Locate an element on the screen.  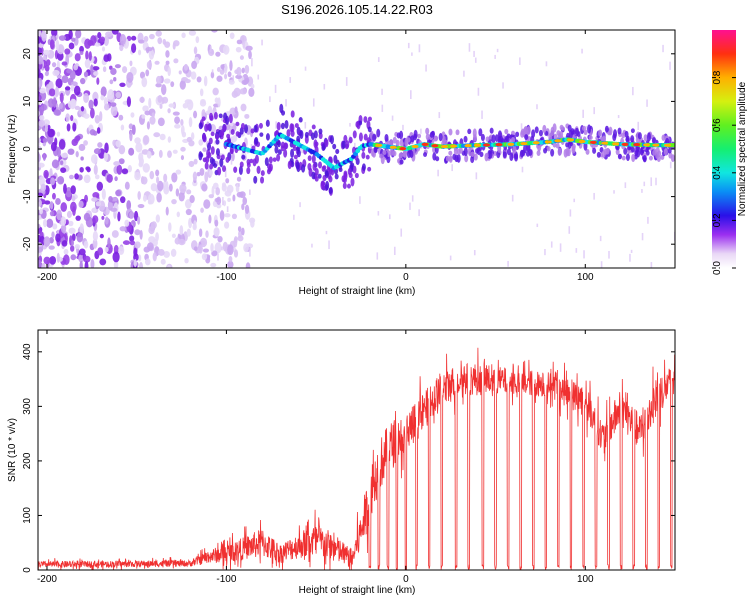
spectrogram-y-tick-label: 10 is located at coordinates (27, 101).